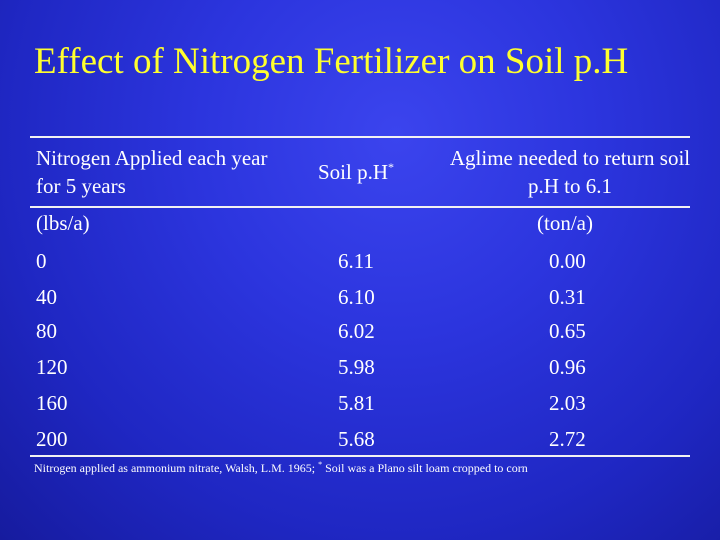 The height and width of the screenshot is (540, 720). I want to click on cell-aglime: 2.72, so click(567, 439).